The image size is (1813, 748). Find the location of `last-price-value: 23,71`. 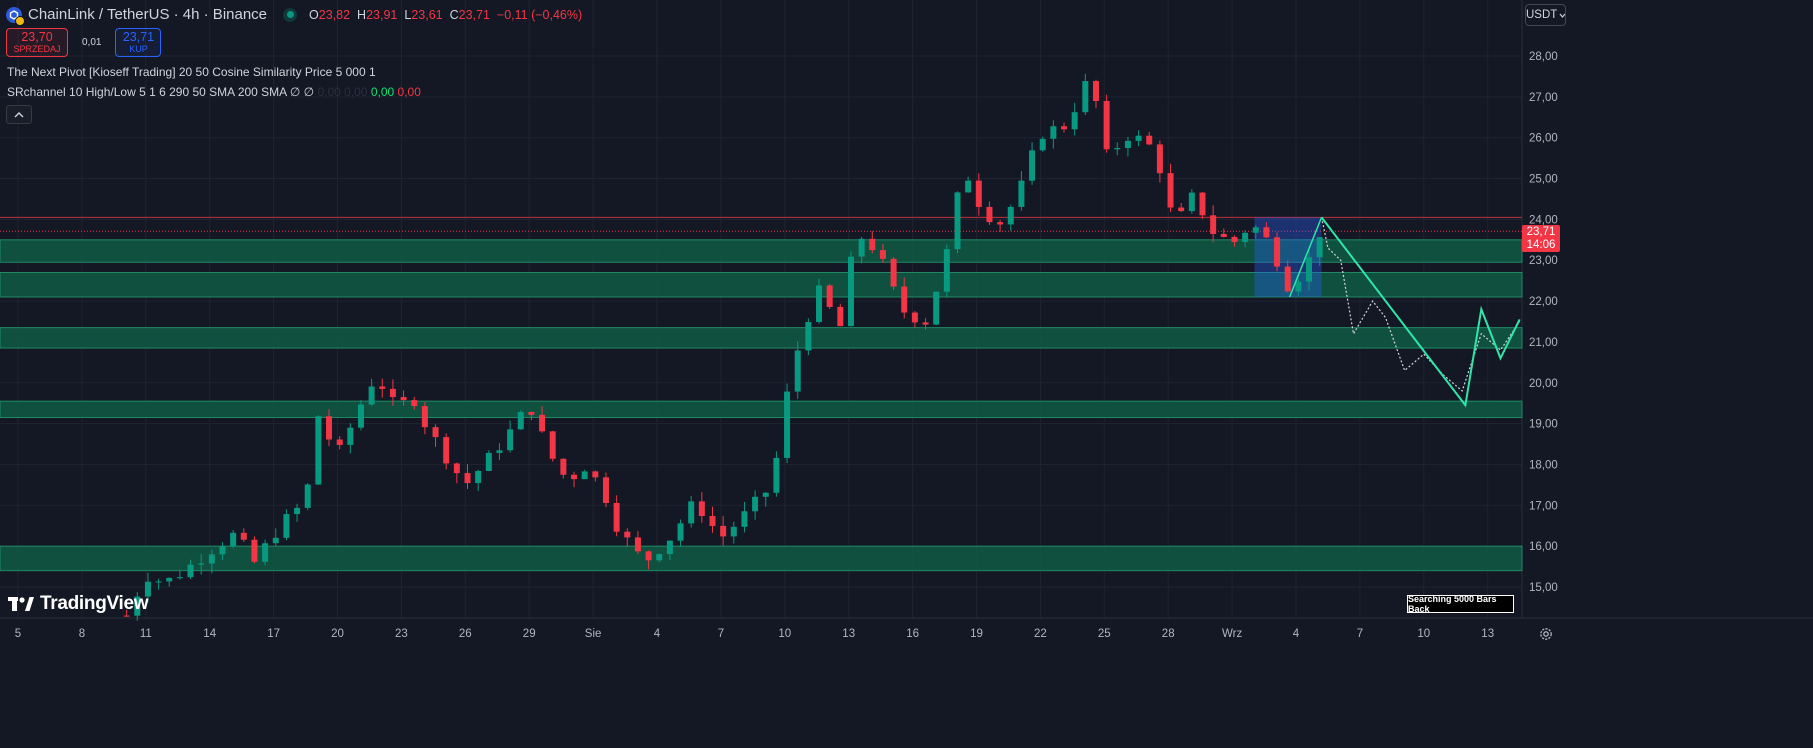

last-price-value: 23,71 is located at coordinates (1541, 231).